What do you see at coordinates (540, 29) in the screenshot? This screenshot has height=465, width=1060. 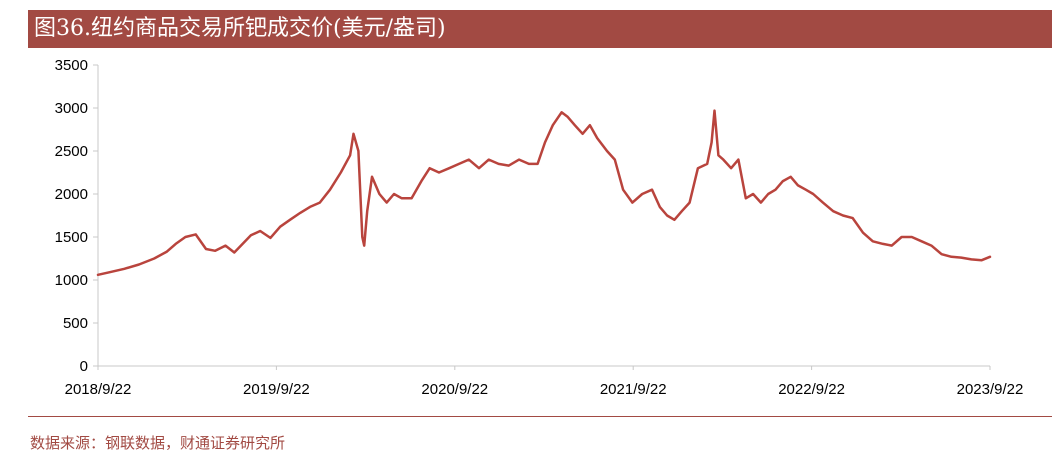 I see `chart-title: 图36.纽约商品交易所钯成交价(美元/盎司)` at bounding box center [540, 29].